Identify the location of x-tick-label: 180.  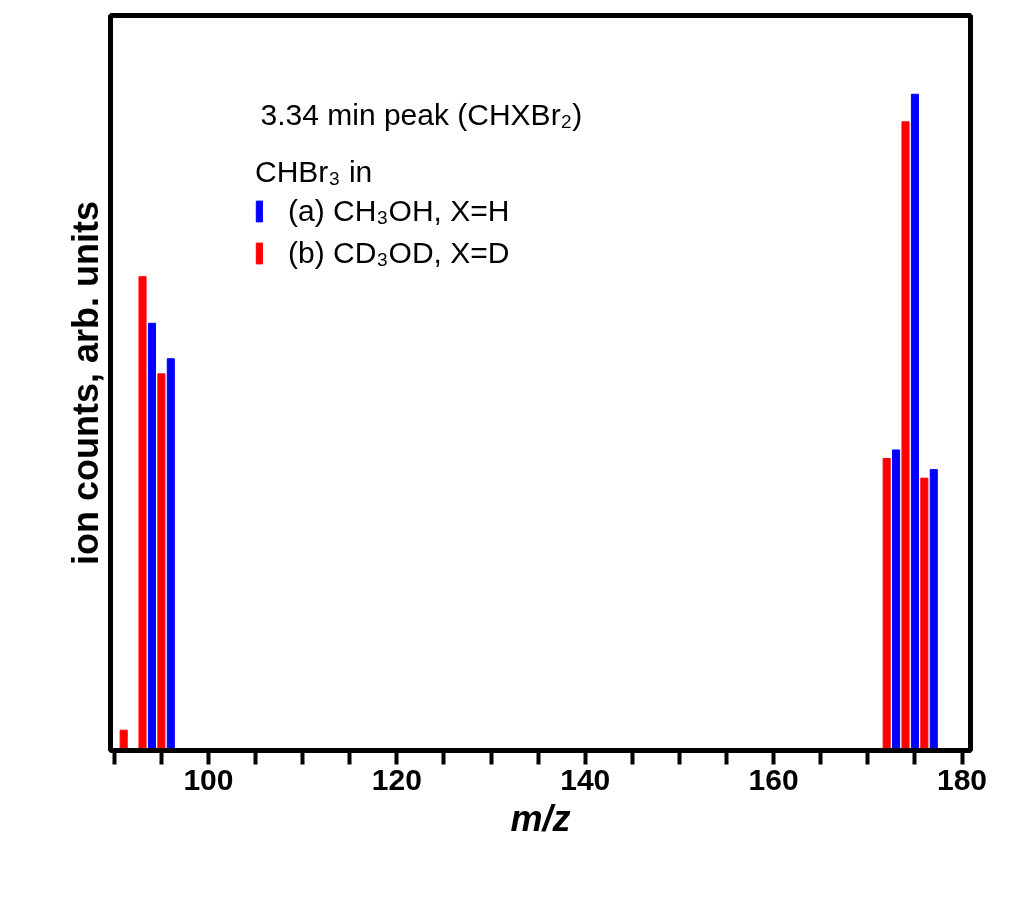
(962, 779).